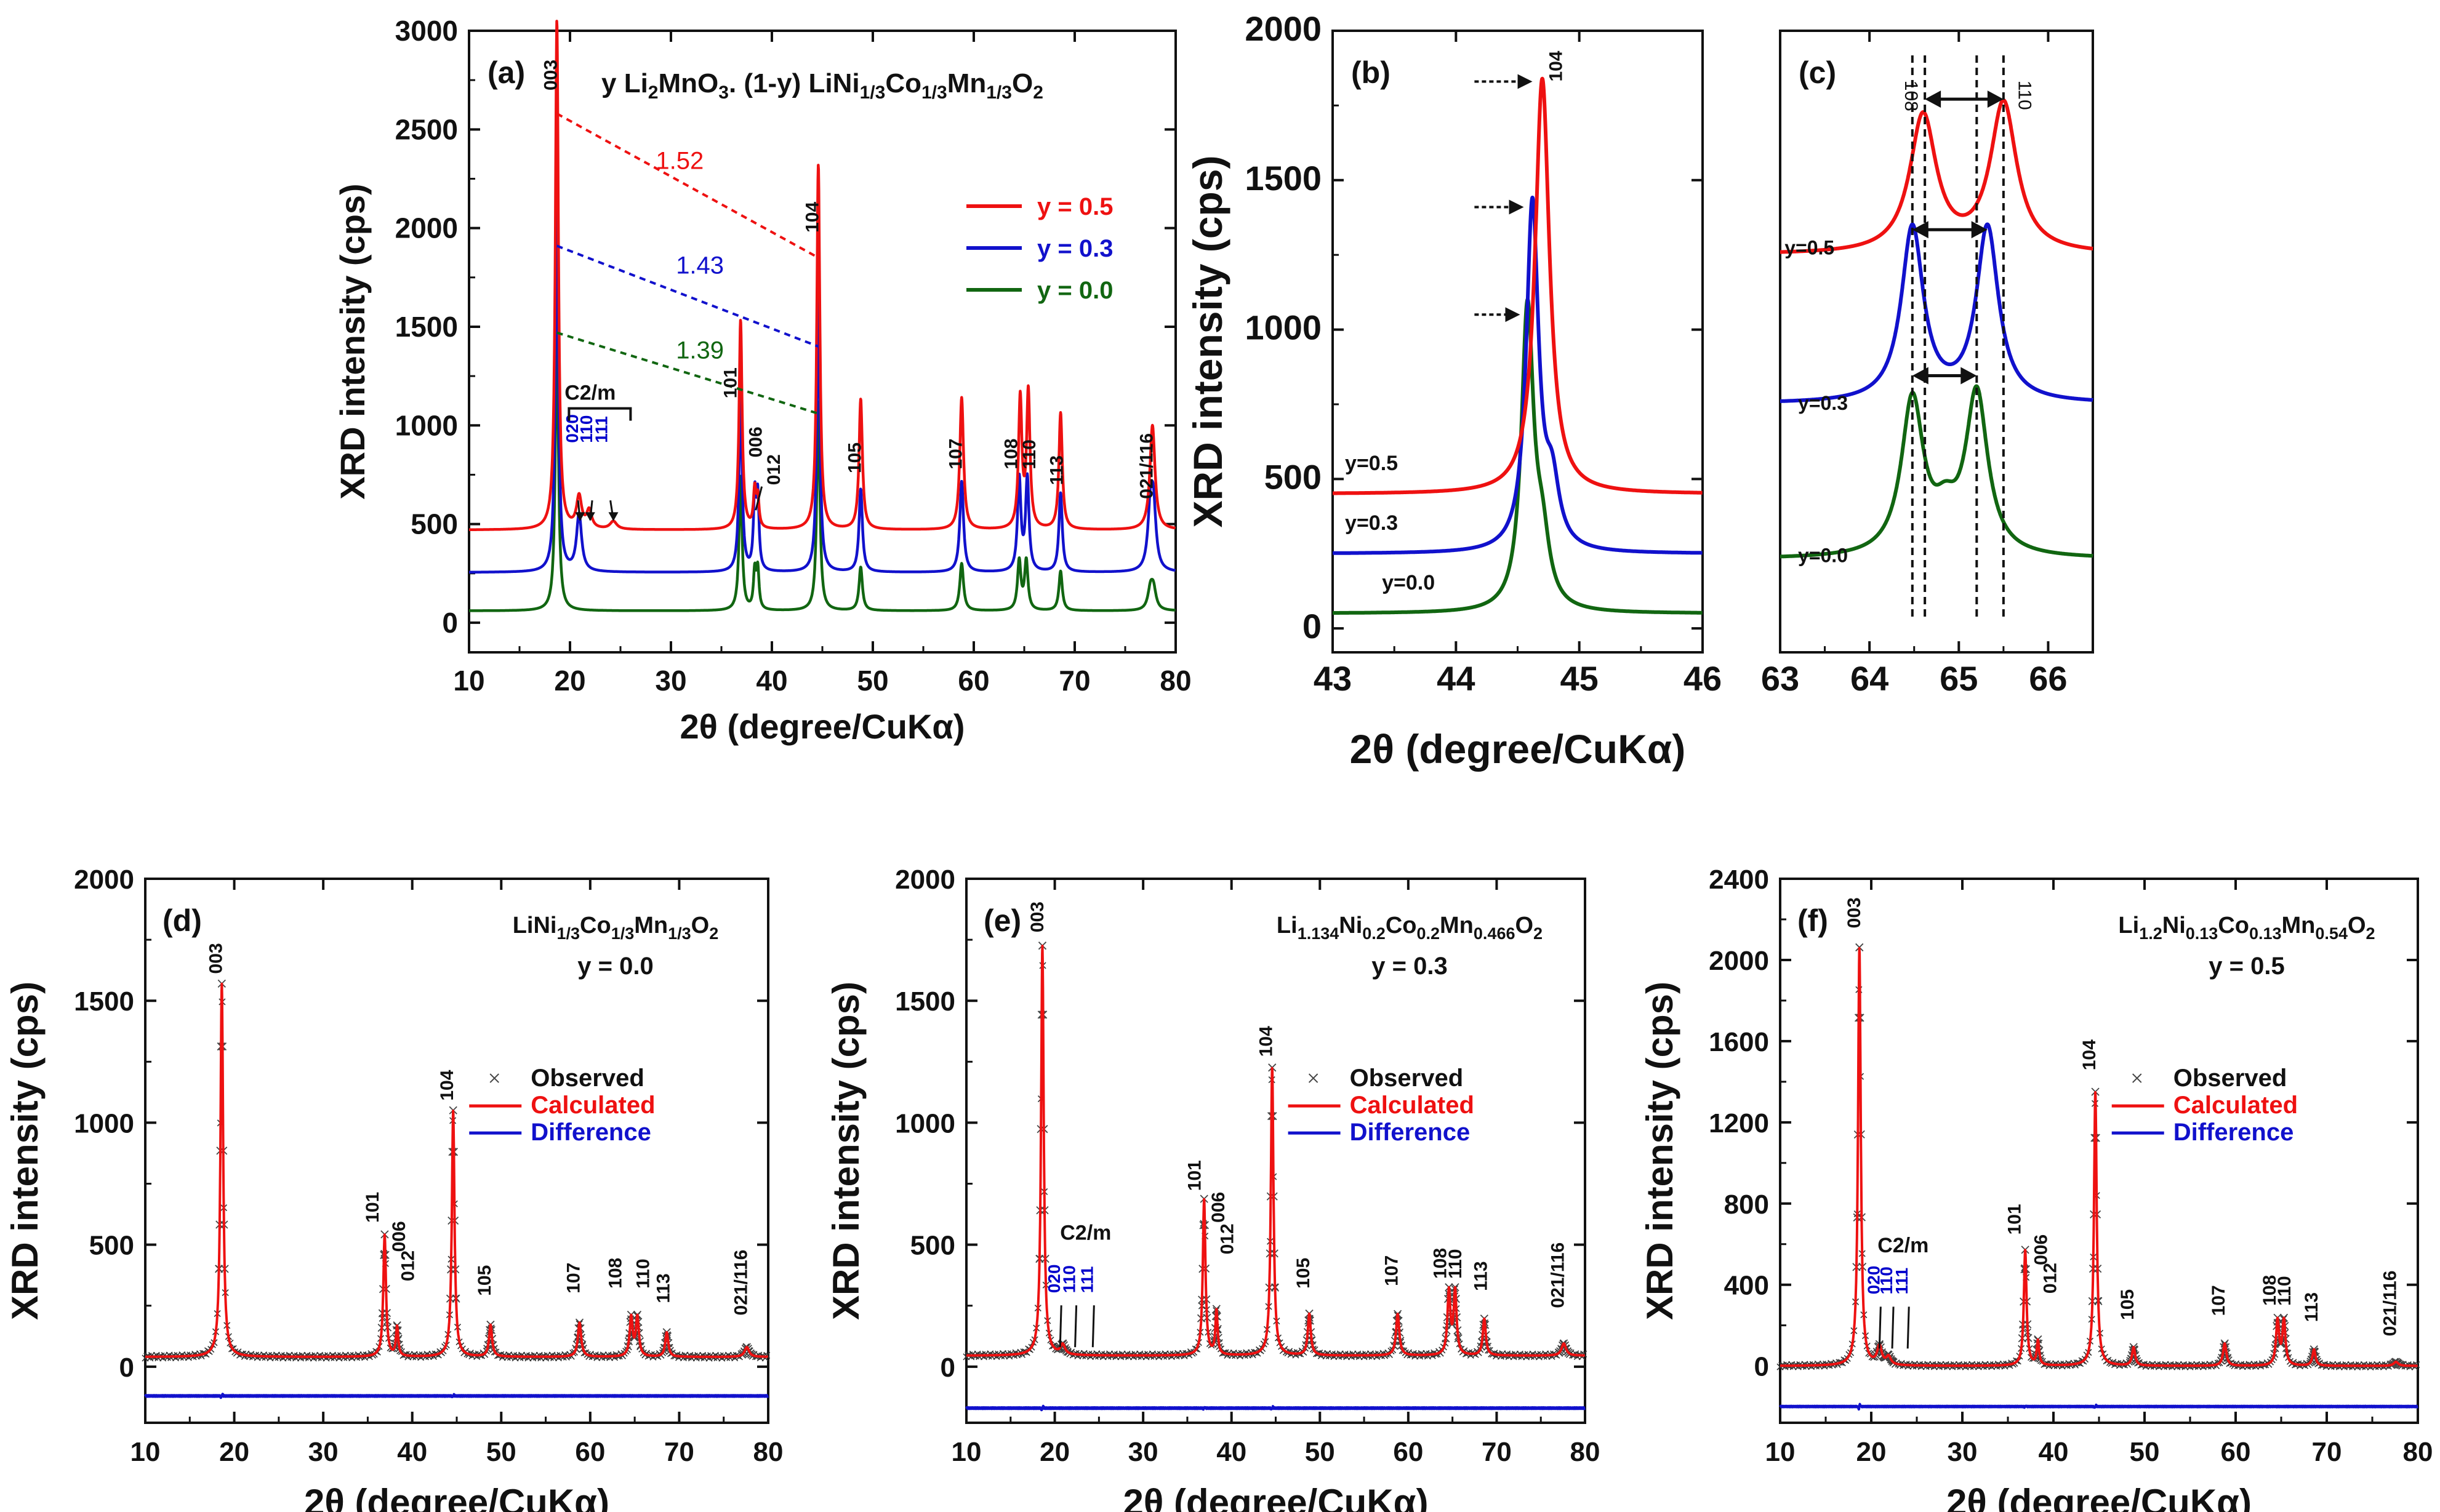 Image resolution: width=2440 pixels, height=1512 pixels. I want to click on peak-index-label: 006, so click(2041, 1249).